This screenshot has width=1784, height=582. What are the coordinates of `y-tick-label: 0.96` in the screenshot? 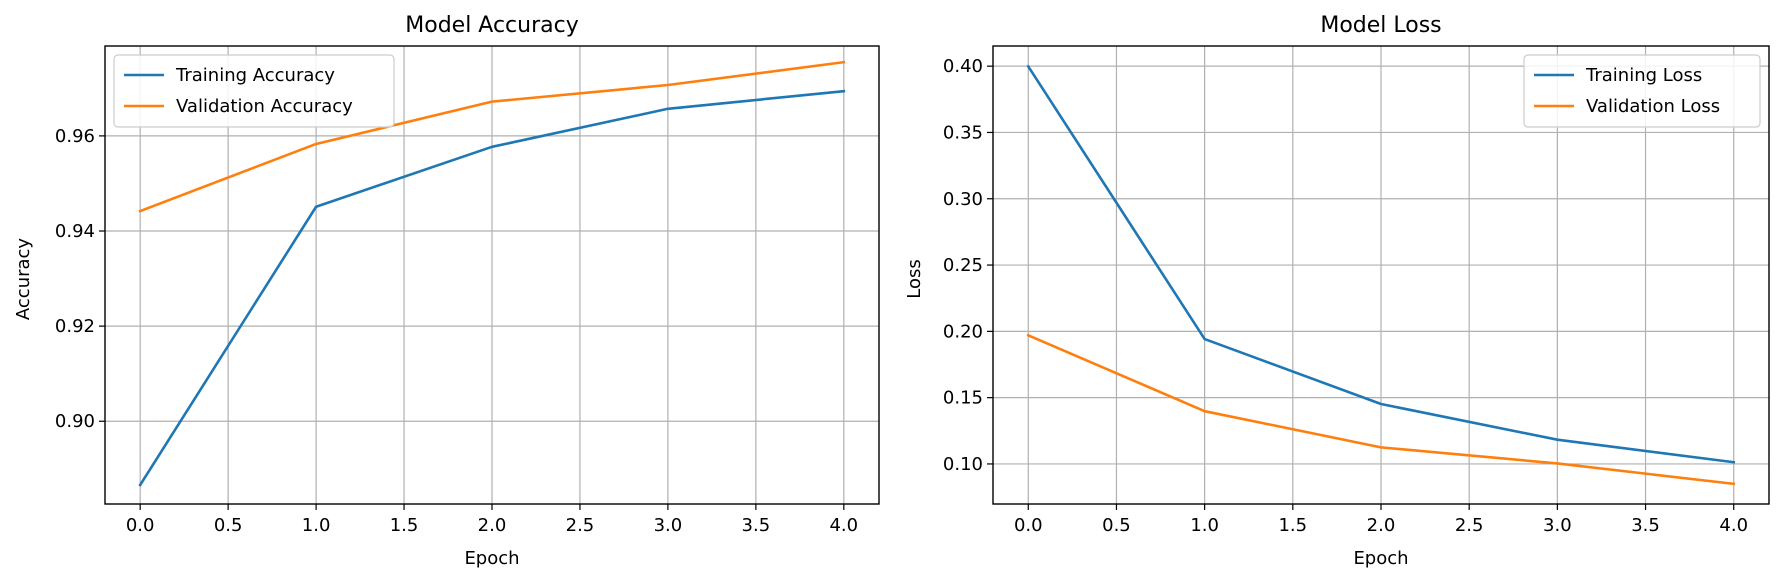 It's located at (75, 136).